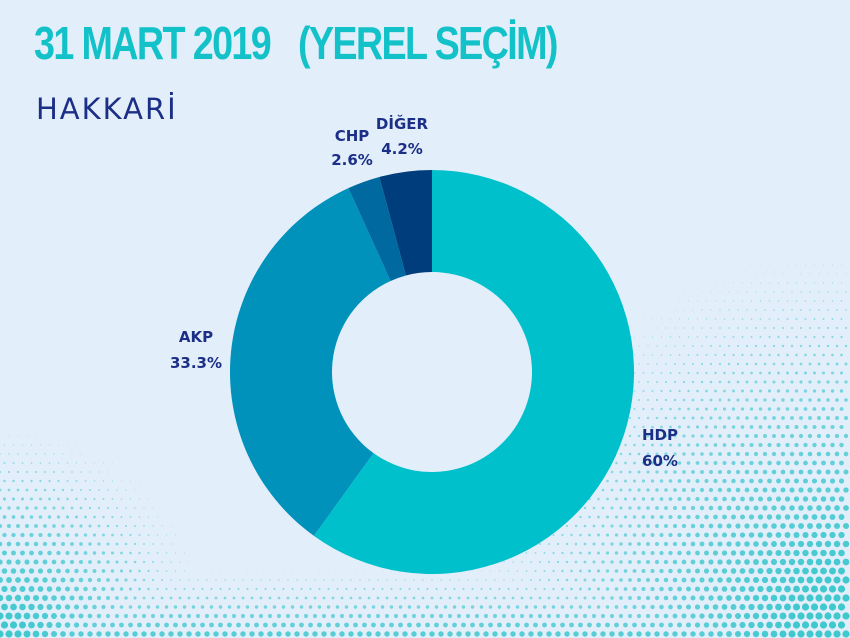 This screenshot has height=638, width=850. Describe the element at coordinates (196, 337) in the screenshot. I see `slice-label-akp: AKP` at that location.